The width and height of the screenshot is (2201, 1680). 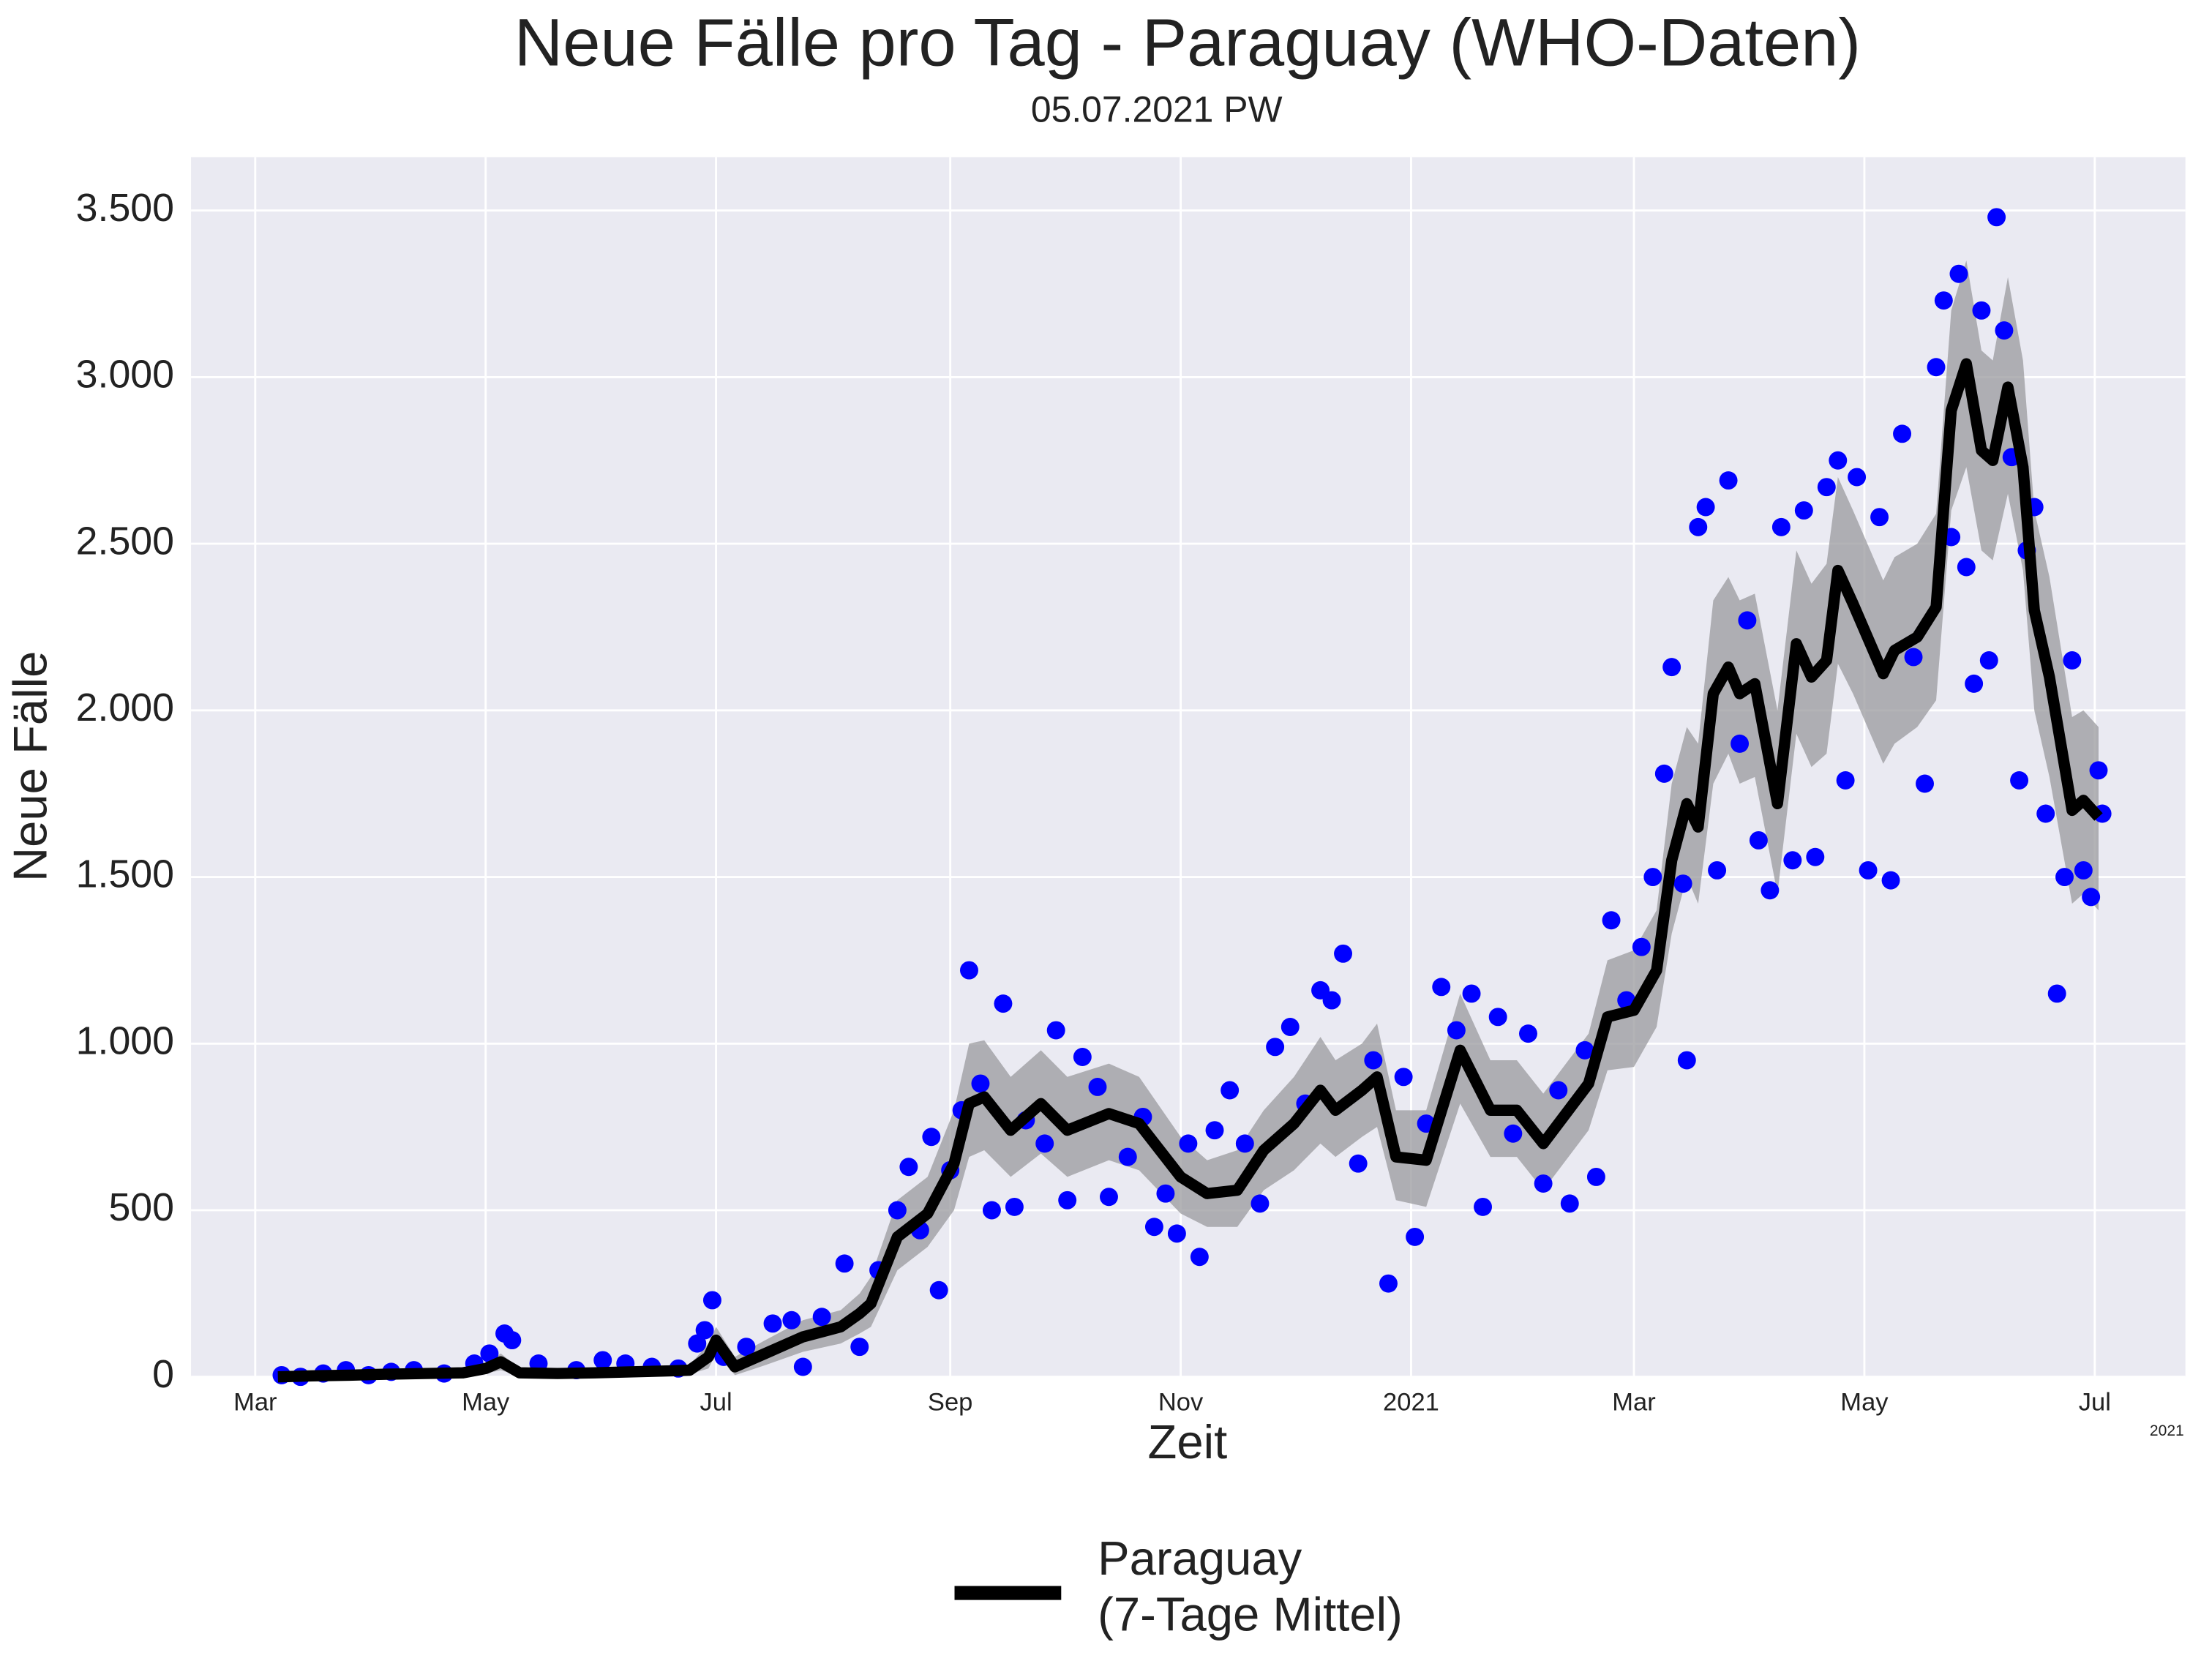 What do you see at coordinates (125, 708) in the screenshot?
I see `y-tick-label: 2.000` at bounding box center [125, 708].